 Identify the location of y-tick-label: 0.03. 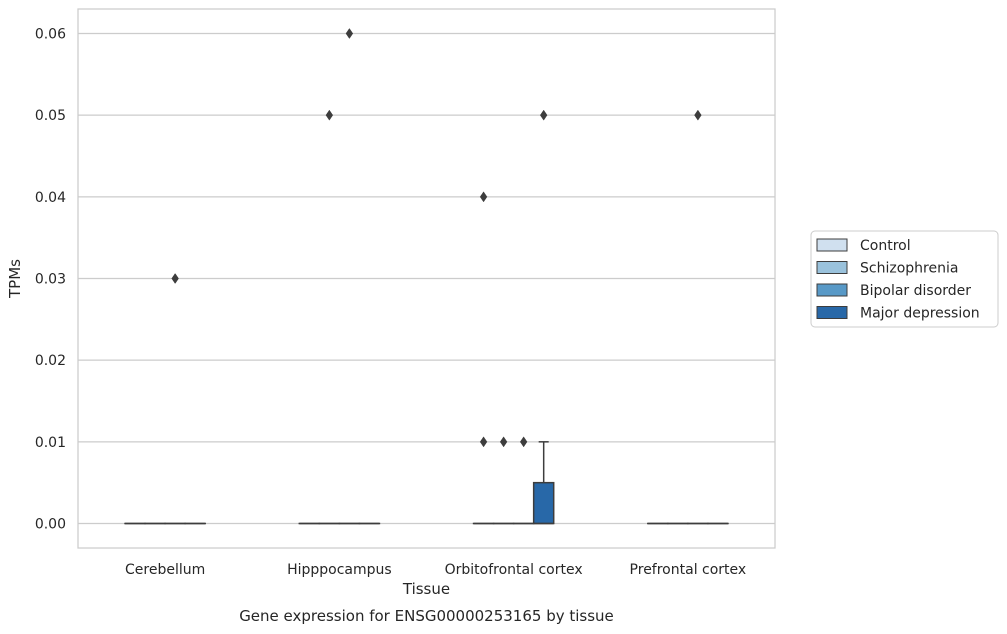
(50, 280).